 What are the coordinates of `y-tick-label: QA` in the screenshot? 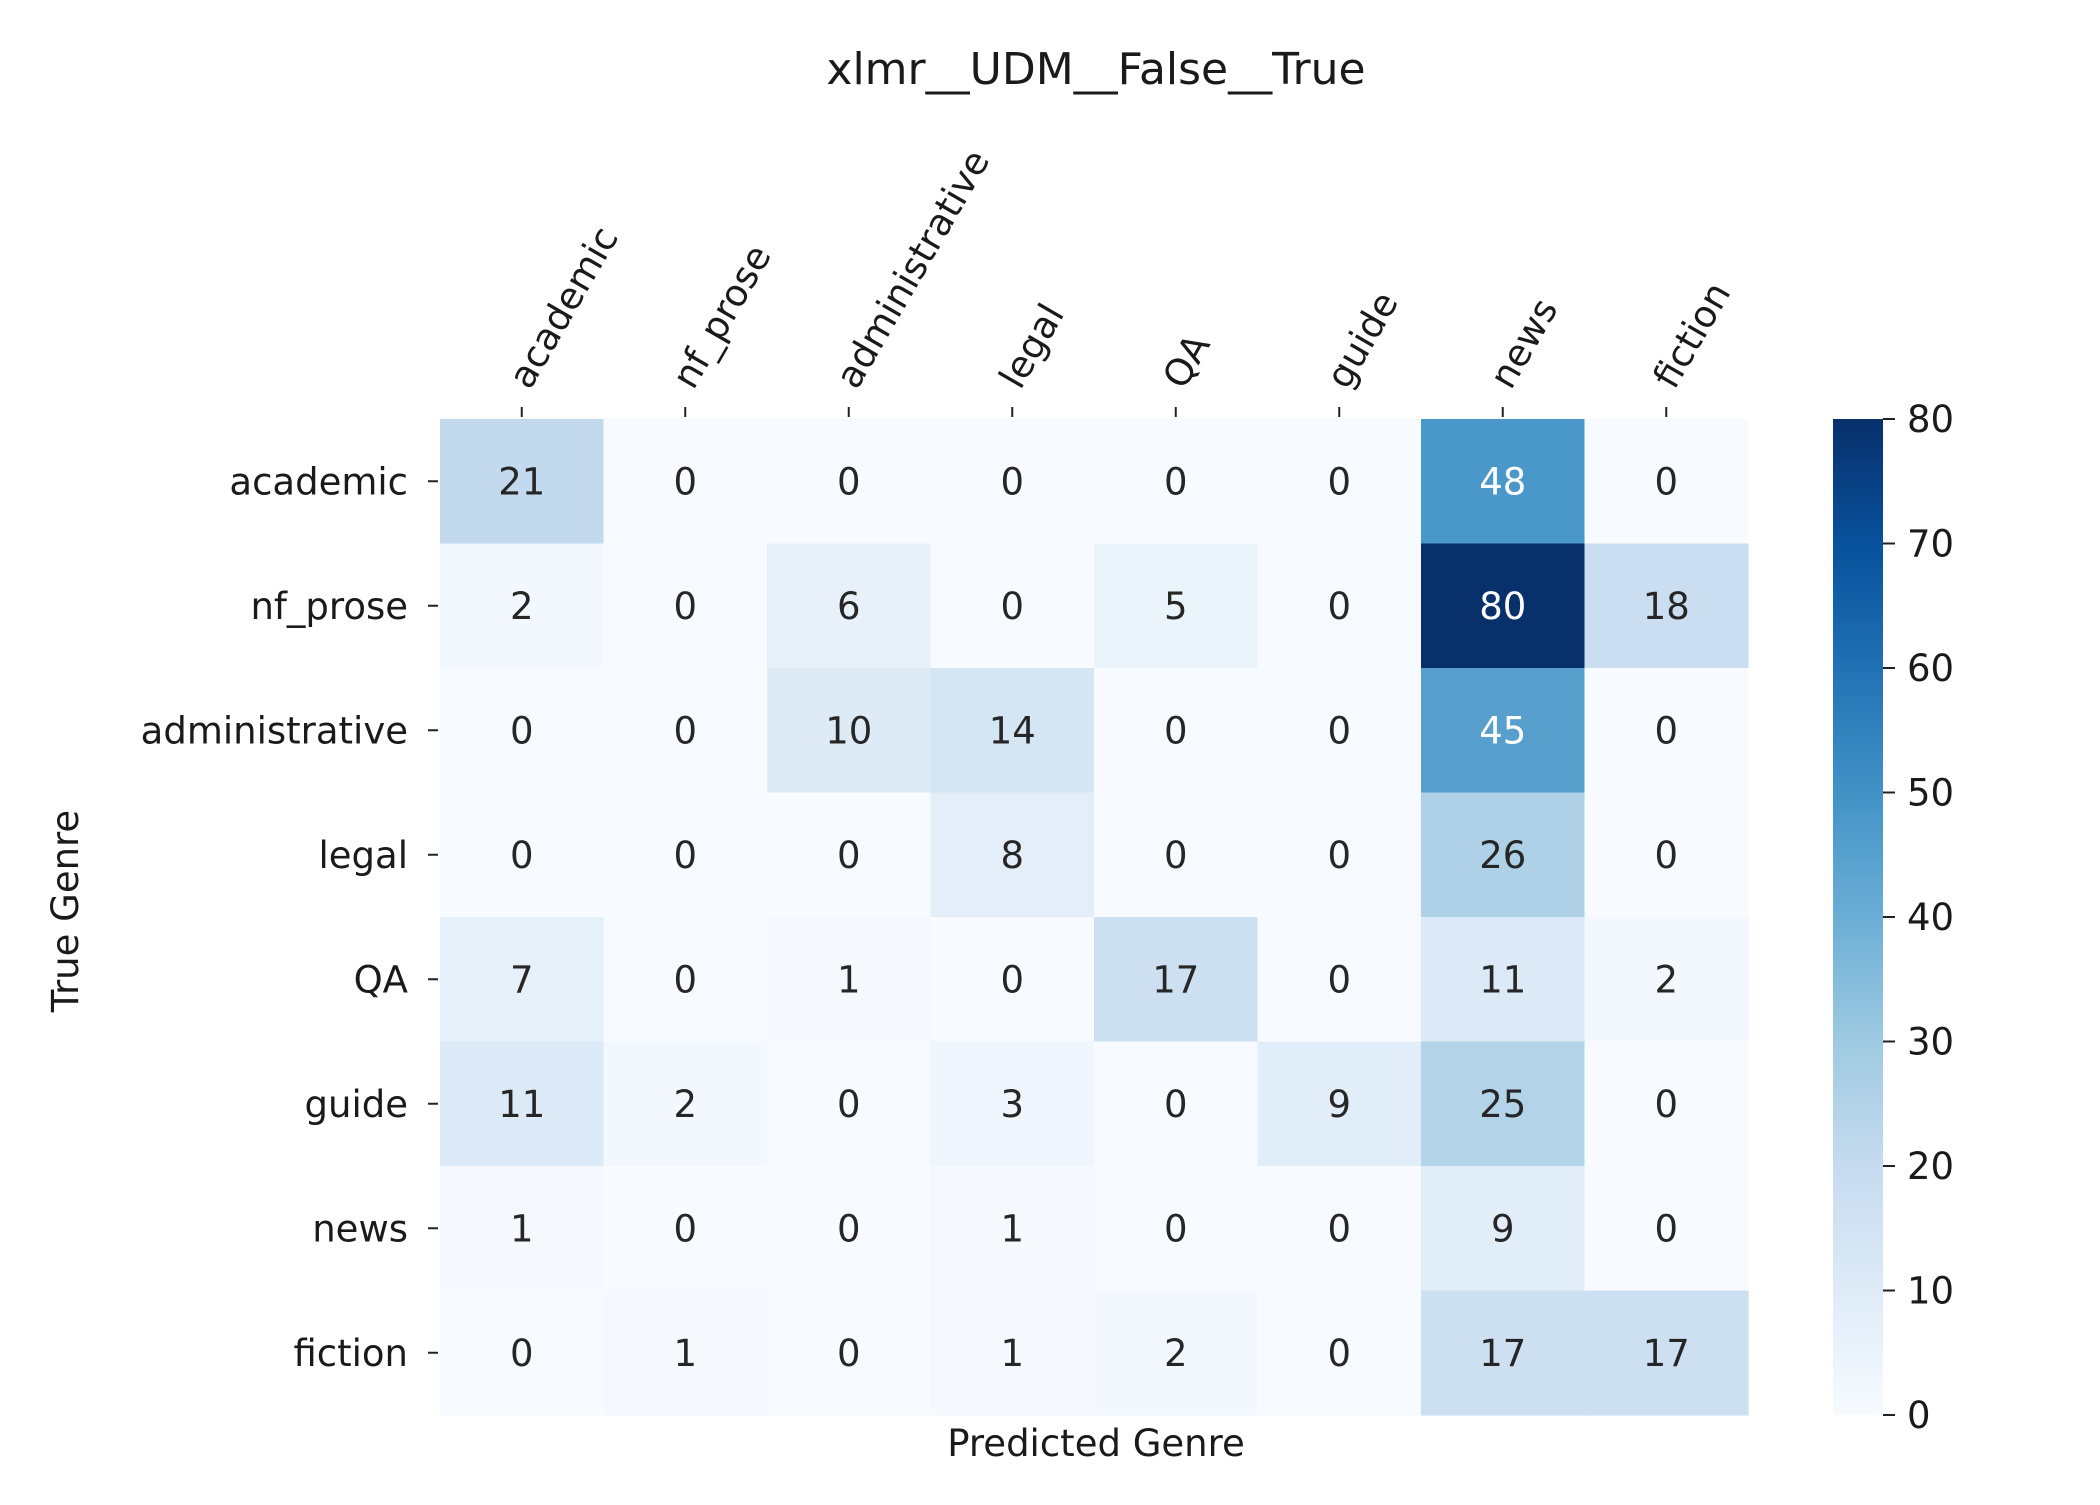 It's located at (381, 979).